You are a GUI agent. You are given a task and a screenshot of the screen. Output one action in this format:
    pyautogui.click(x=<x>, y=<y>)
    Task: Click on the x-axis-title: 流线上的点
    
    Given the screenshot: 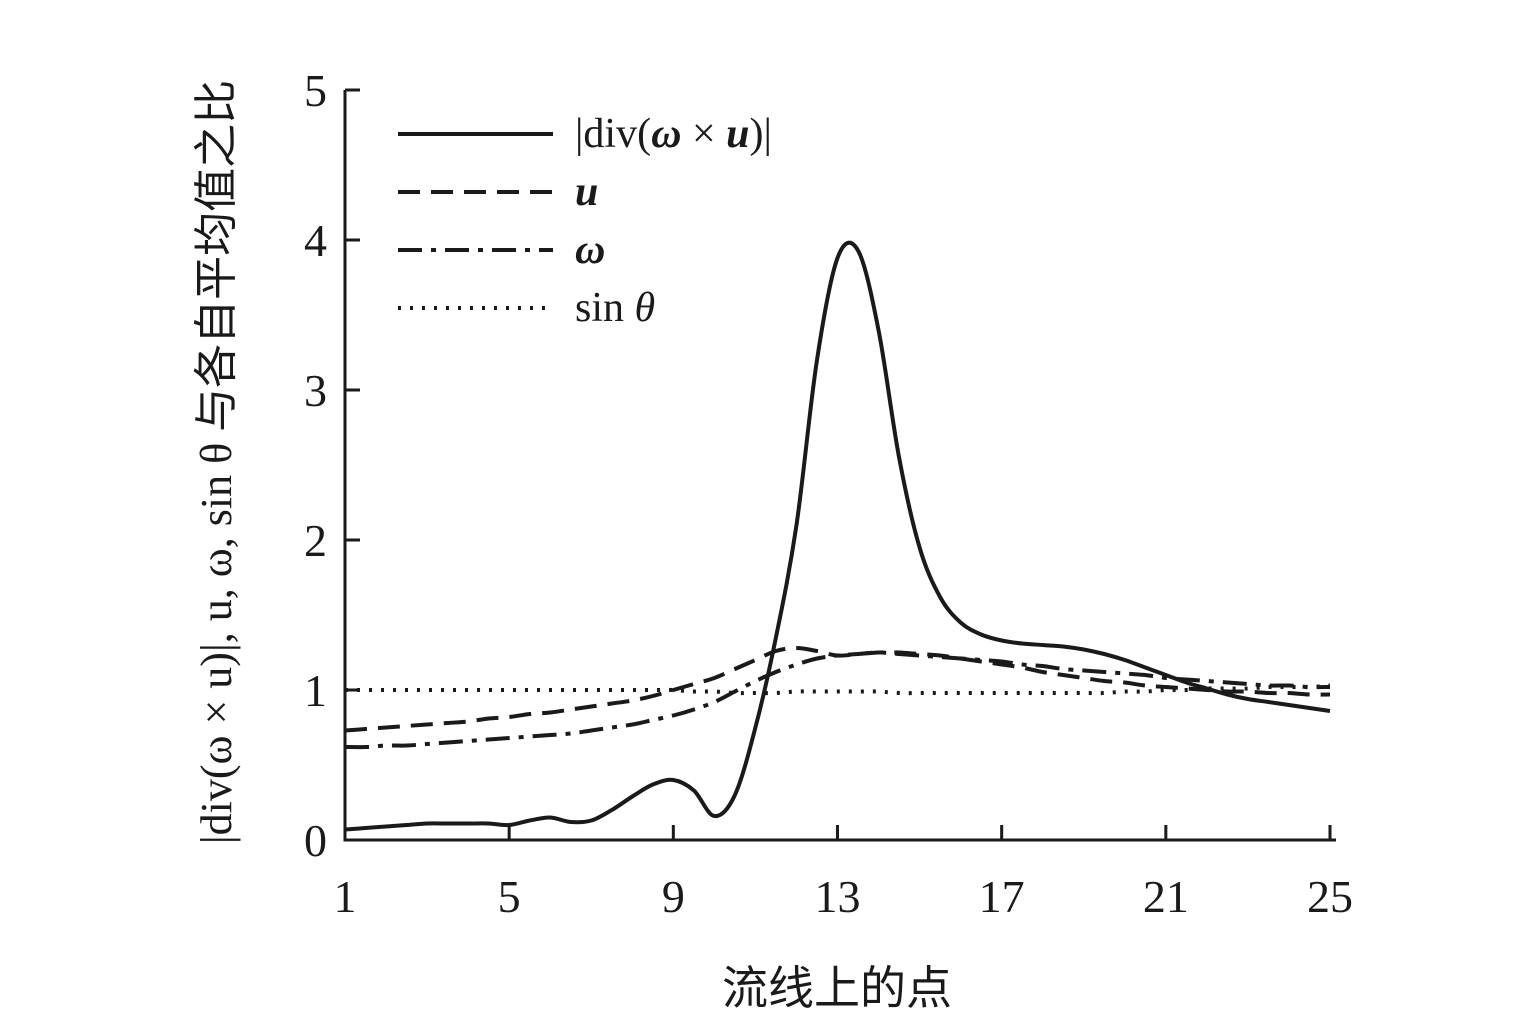 What is the action you would take?
    pyautogui.click(x=837, y=988)
    